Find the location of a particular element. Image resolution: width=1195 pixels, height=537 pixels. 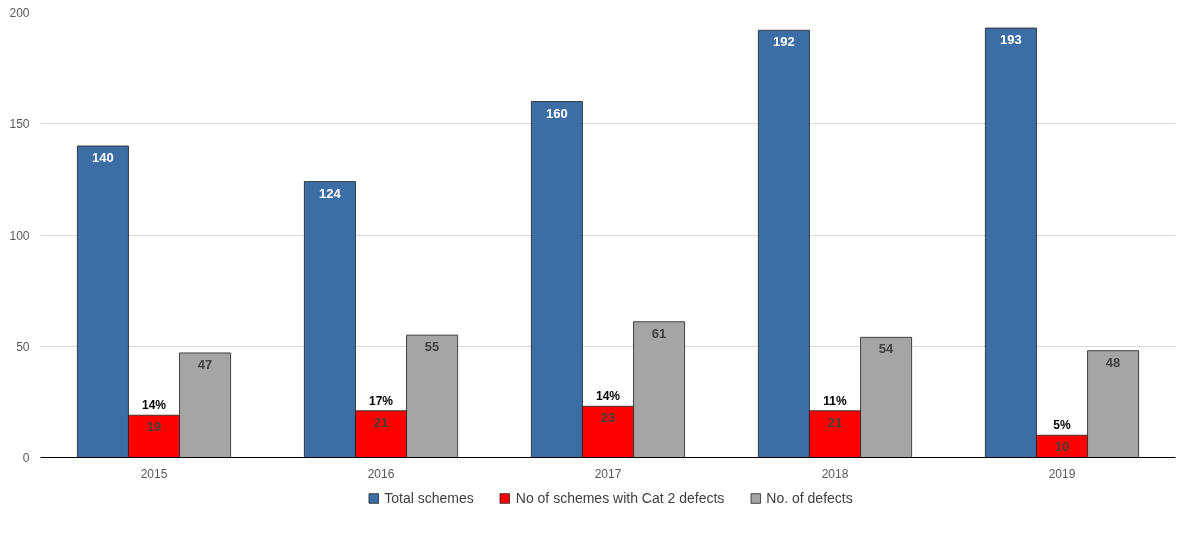

data-label: 19 is located at coordinates (154, 427).